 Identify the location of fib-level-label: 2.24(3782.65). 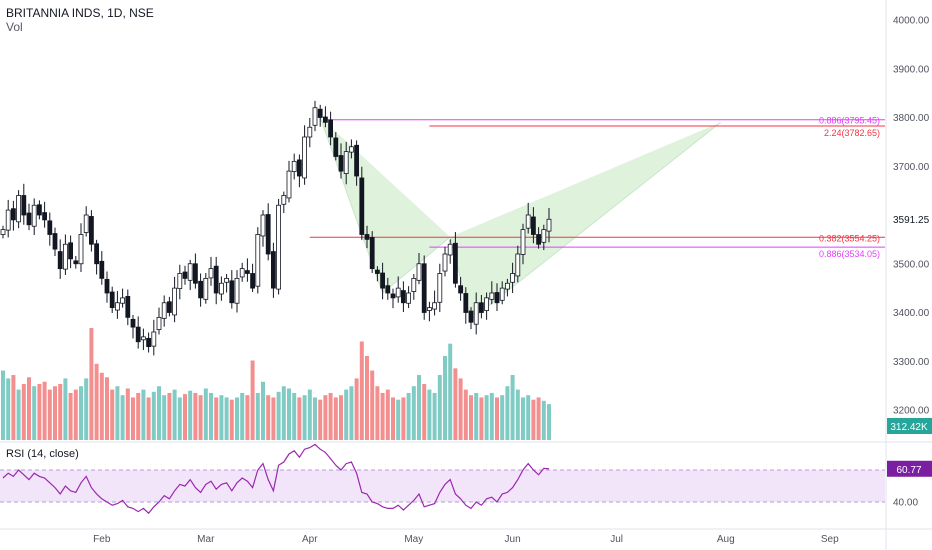
(852, 133).